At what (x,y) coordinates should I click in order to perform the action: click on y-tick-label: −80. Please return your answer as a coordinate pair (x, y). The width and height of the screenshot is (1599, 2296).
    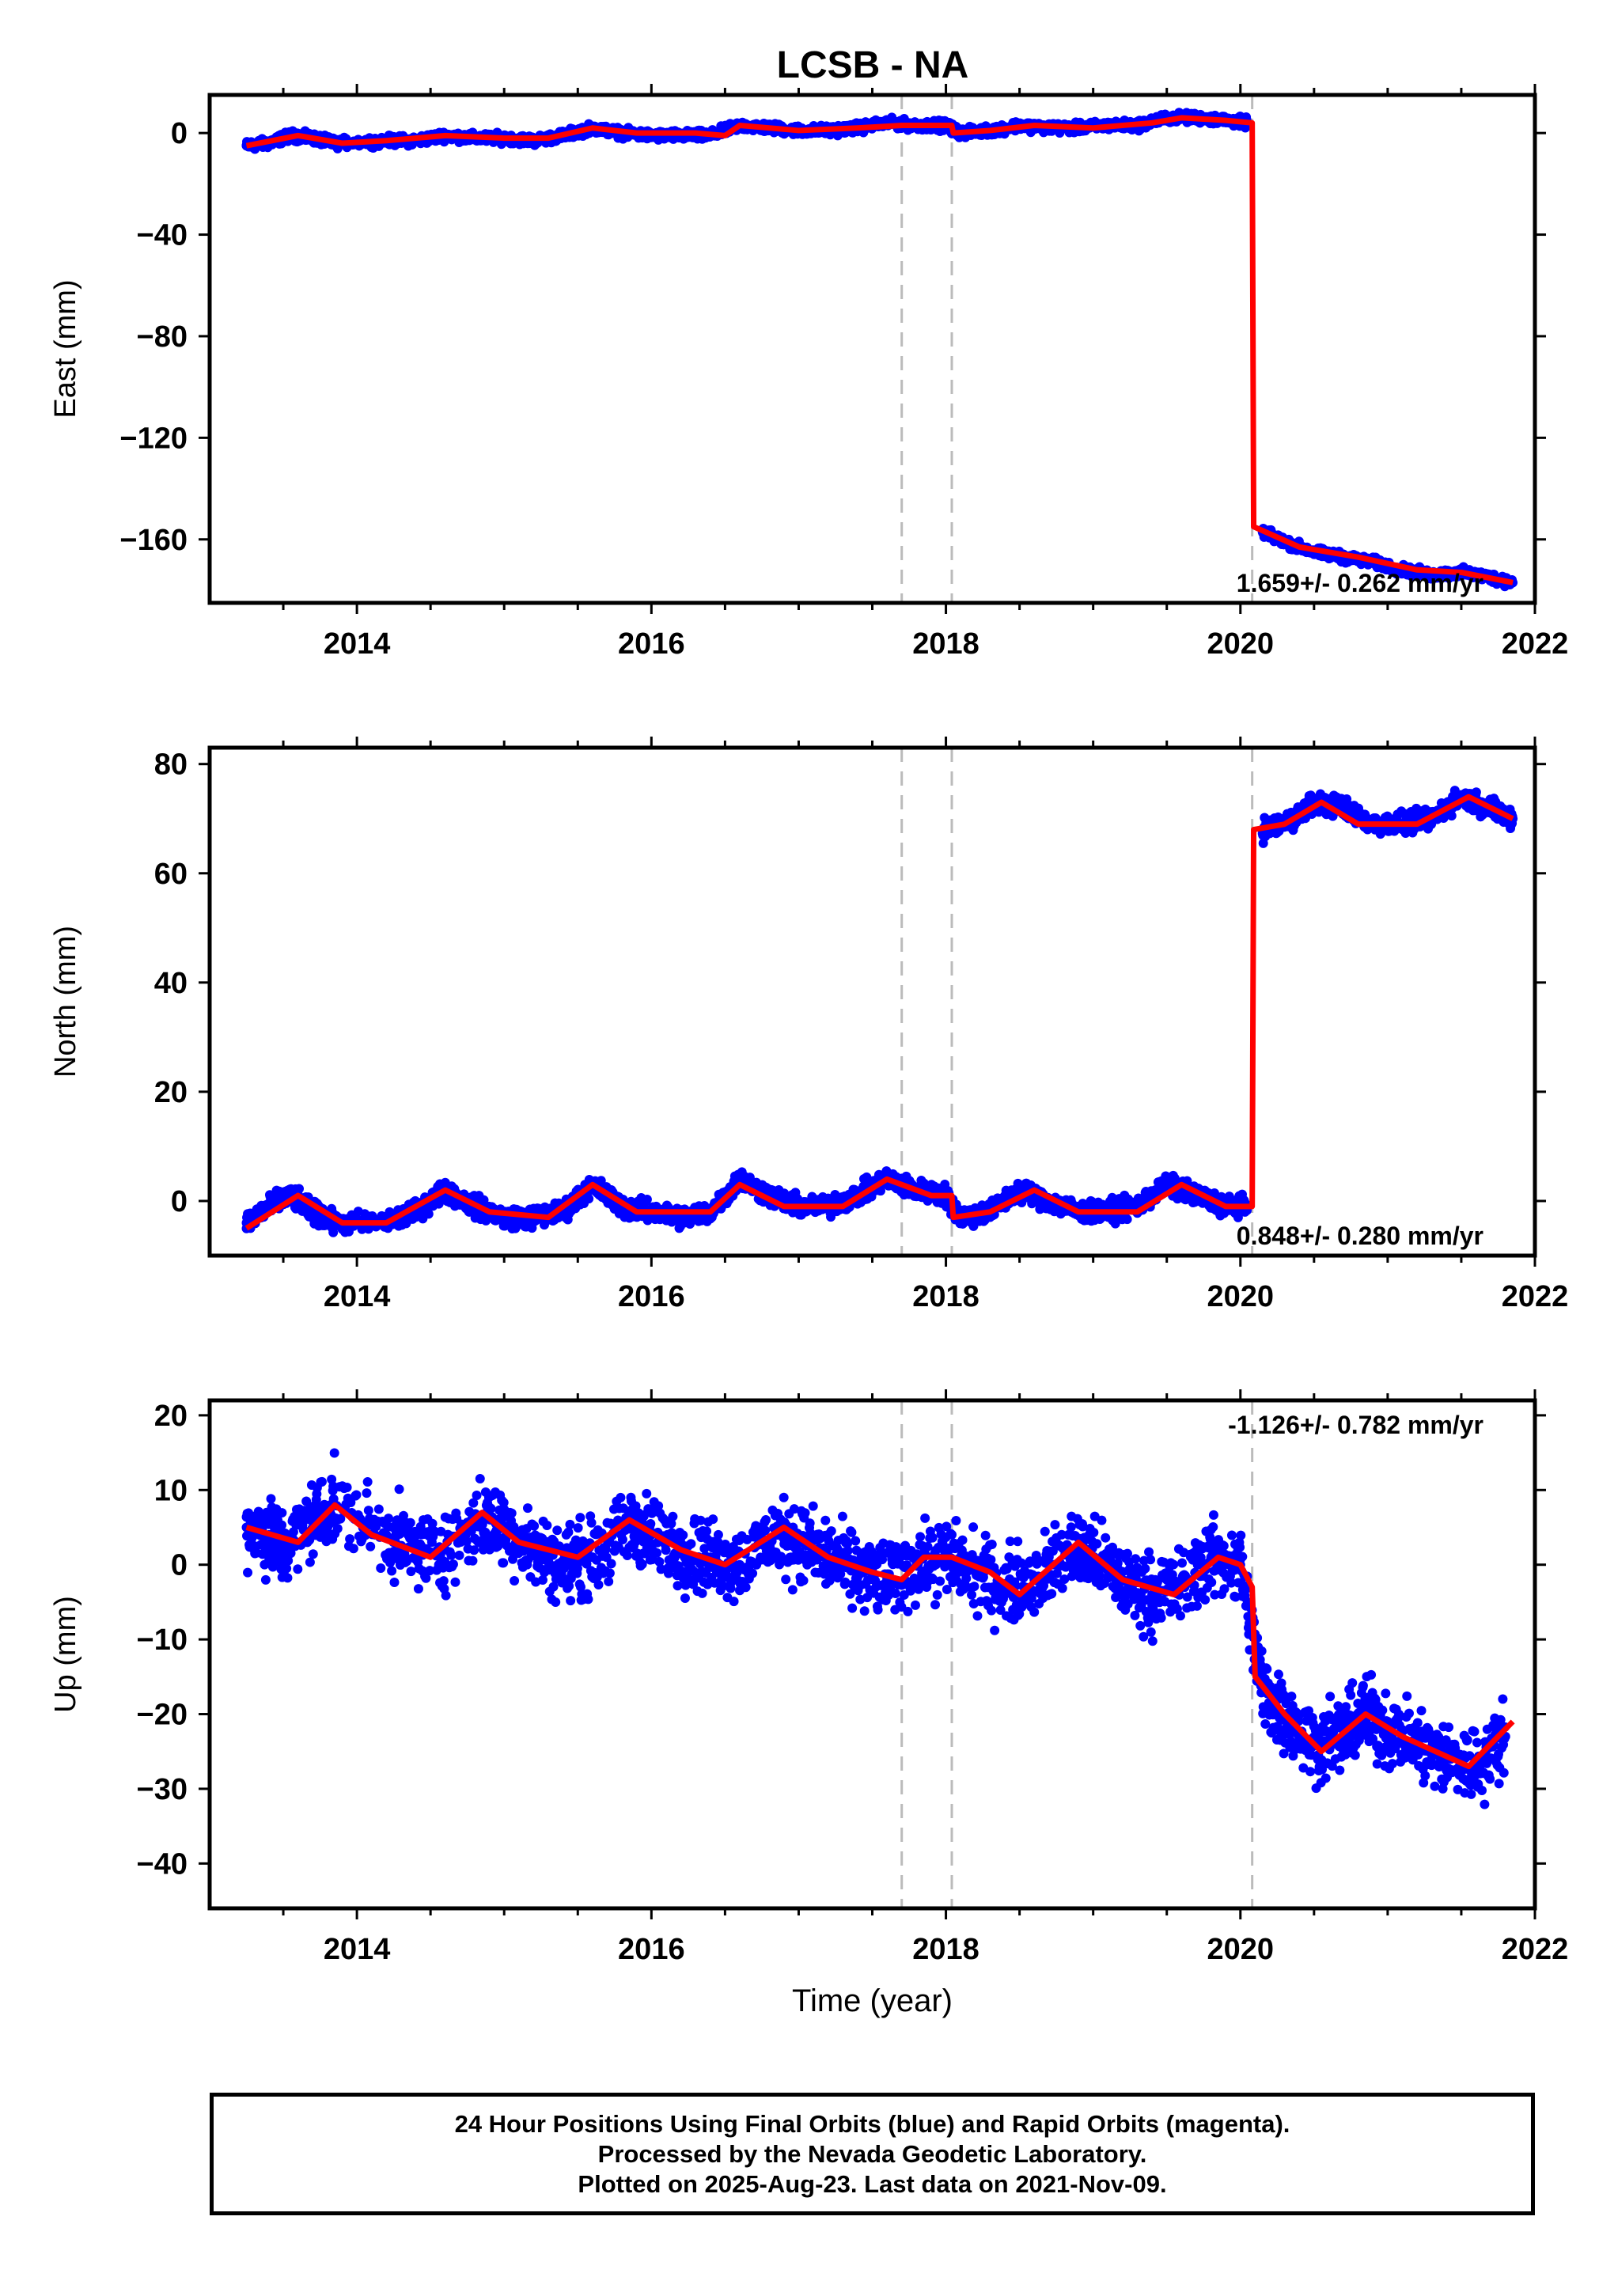
    Looking at the image, I should click on (162, 337).